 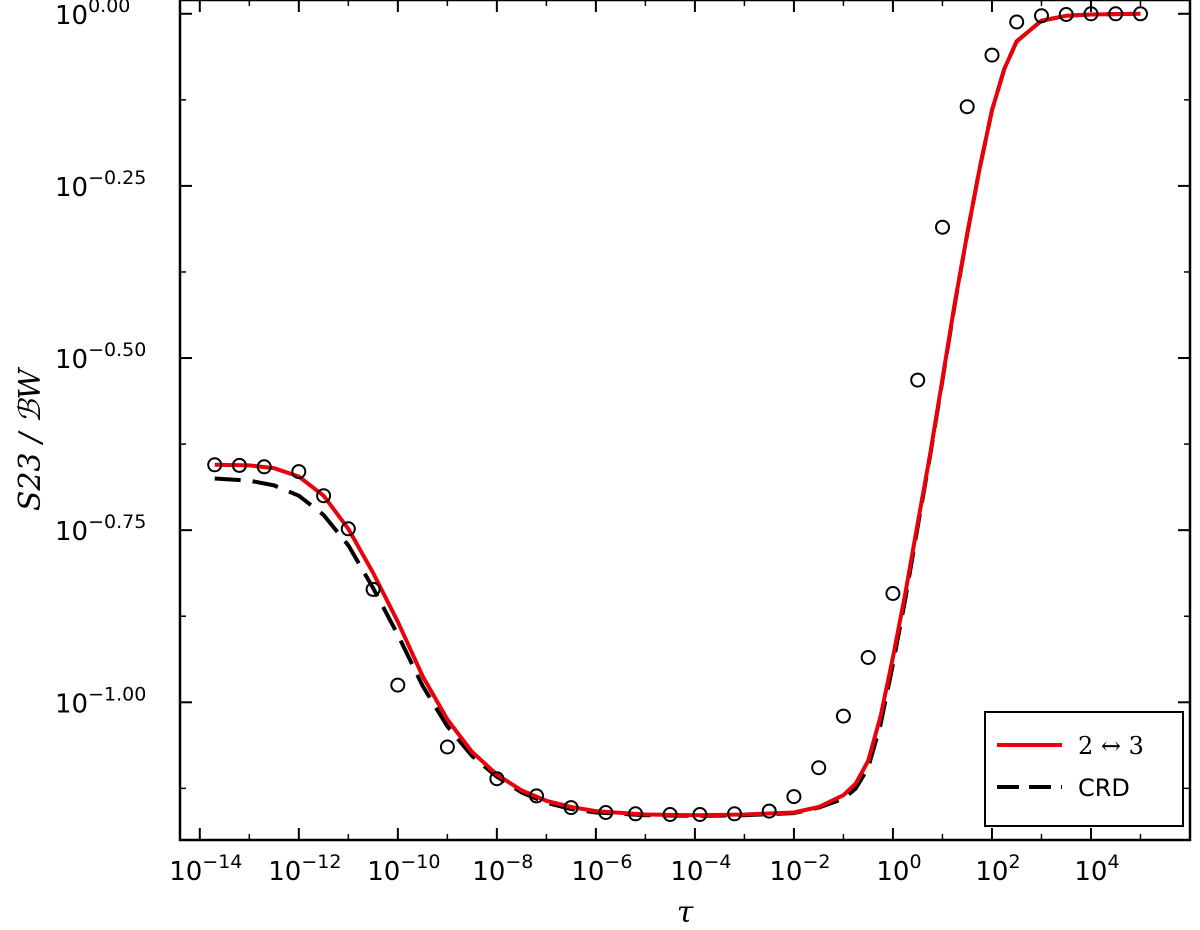 What do you see at coordinates (1104, 788) in the screenshot?
I see `legend-label-1: CRD` at bounding box center [1104, 788].